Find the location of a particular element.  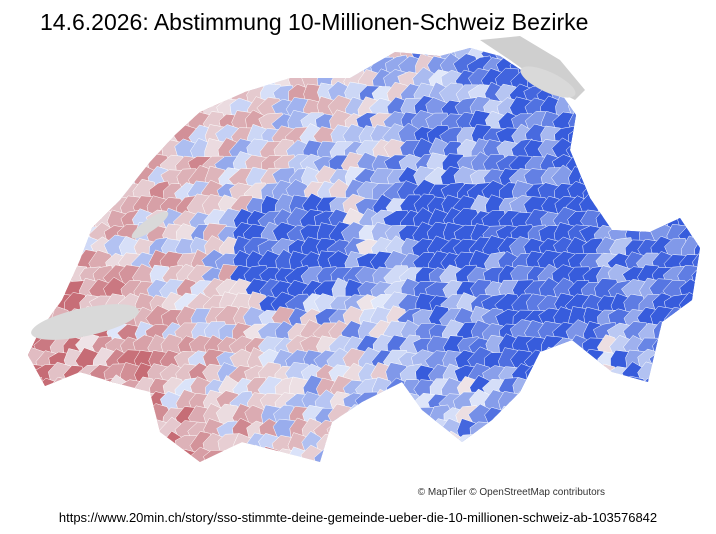

lake-geneva is located at coordinates (85, 322).